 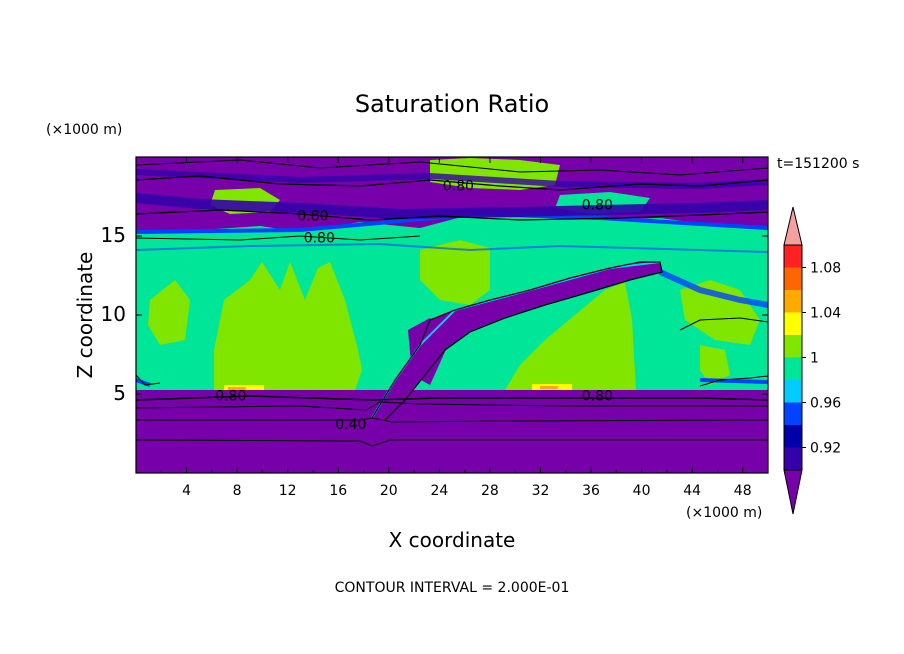 I want to click on chart-title: Saturation Ratio, so click(x=452, y=104).